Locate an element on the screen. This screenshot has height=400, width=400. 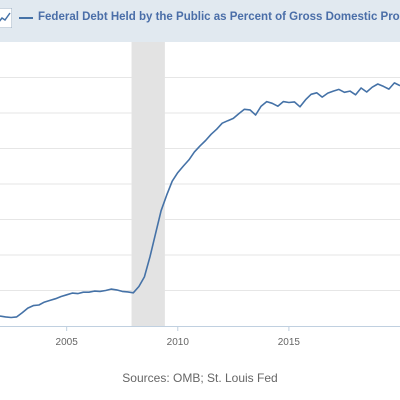
x-axis is located at coordinates (200, 328).